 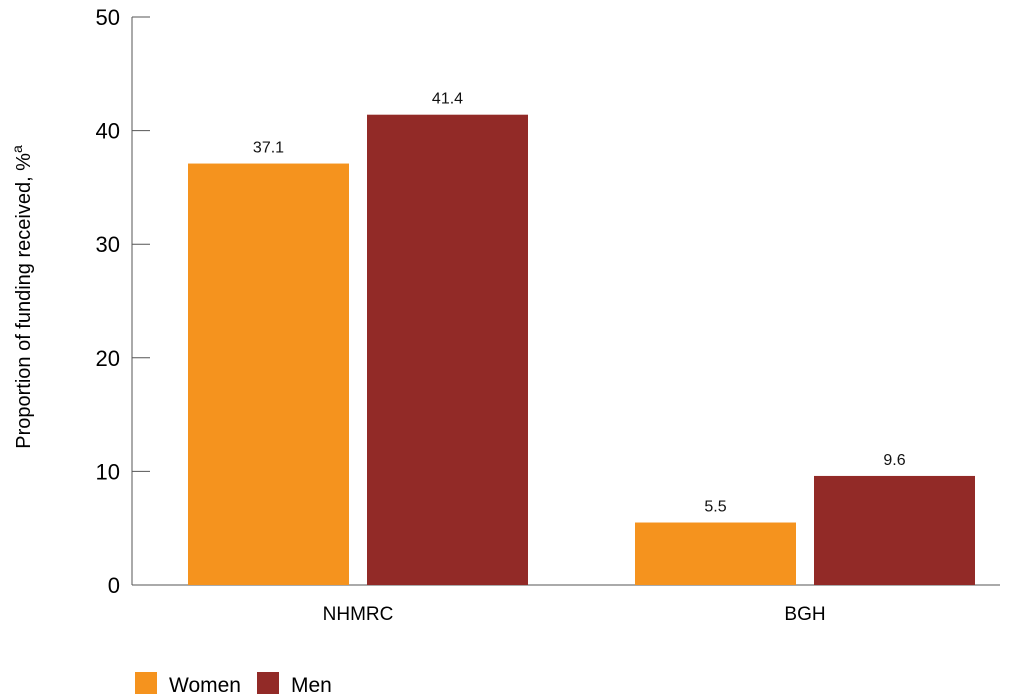 What do you see at coordinates (447, 99) in the screenshot?
I see `data-label: 41.4` at bounding box center [447, 99].